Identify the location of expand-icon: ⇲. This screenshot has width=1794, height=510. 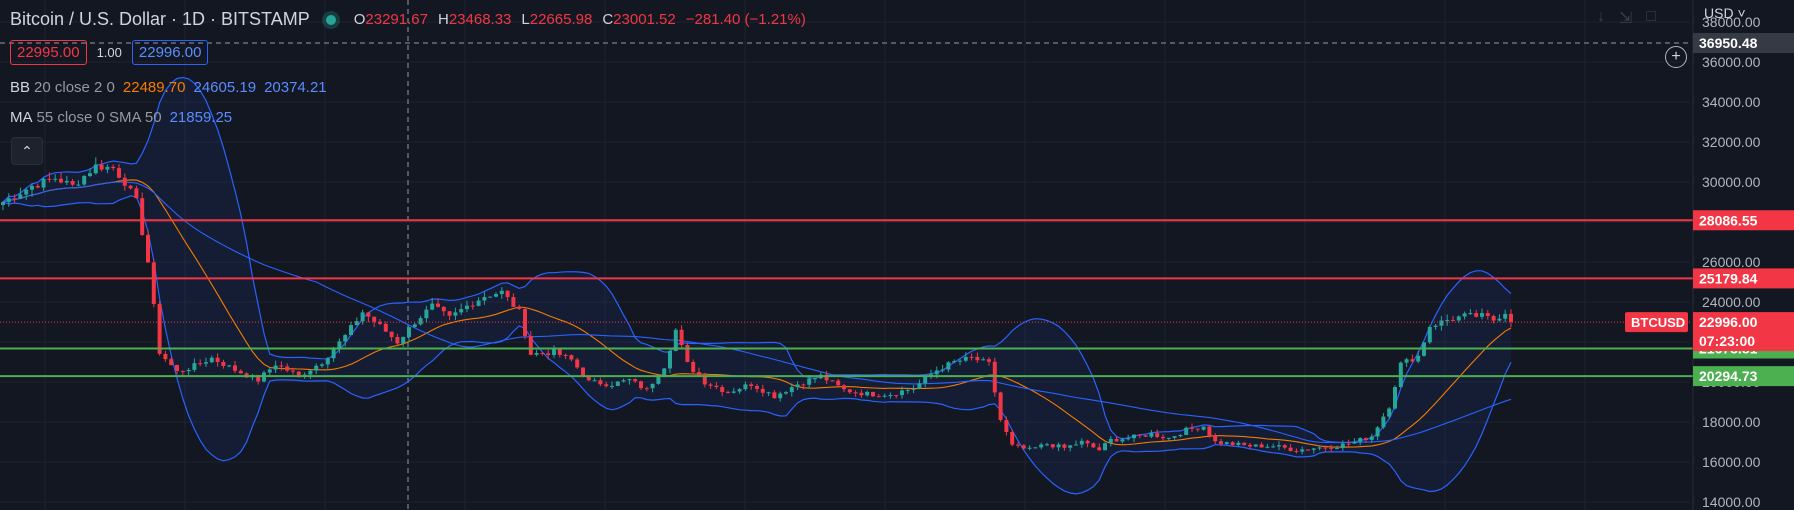
(1626, 18).